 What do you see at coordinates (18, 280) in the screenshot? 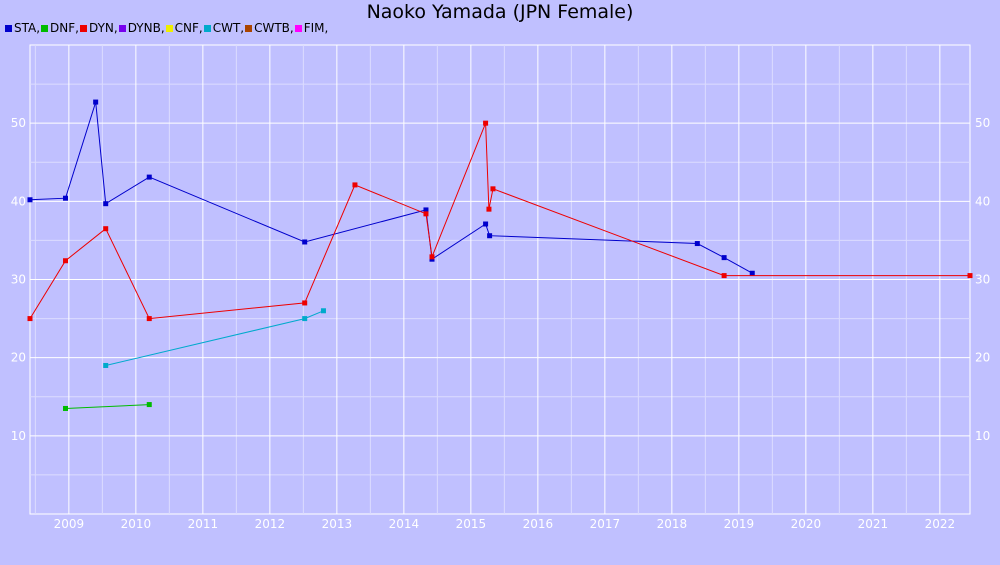
I see `y-tick-label-left: 30` at bounding box center [18, 280].